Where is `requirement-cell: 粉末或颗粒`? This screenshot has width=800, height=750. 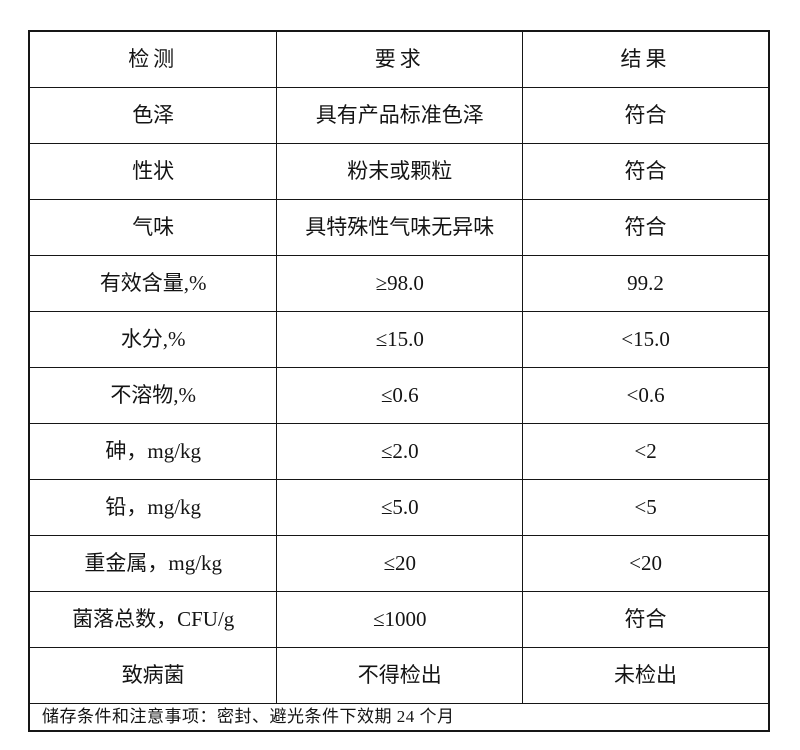 requirement-cell: 粉末或颗粒 is located at coordinates (400, 171).